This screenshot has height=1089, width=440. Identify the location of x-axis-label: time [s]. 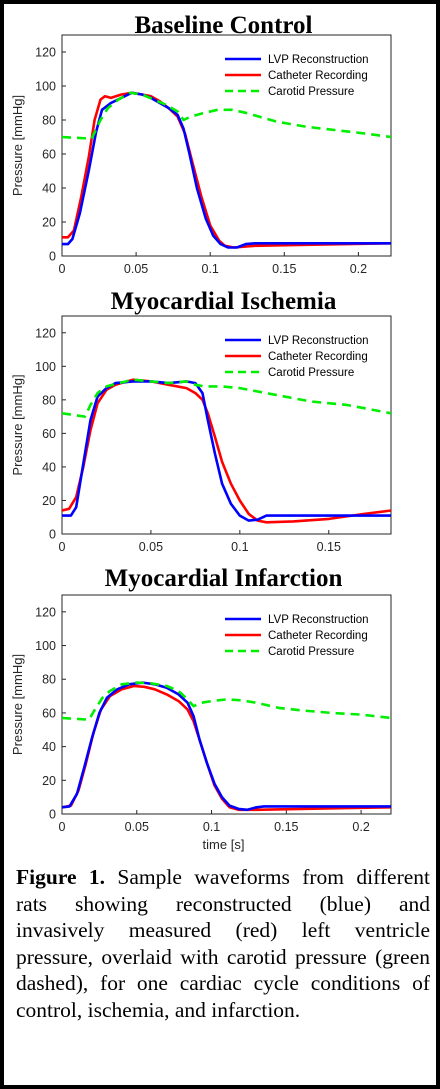
(224, 844).